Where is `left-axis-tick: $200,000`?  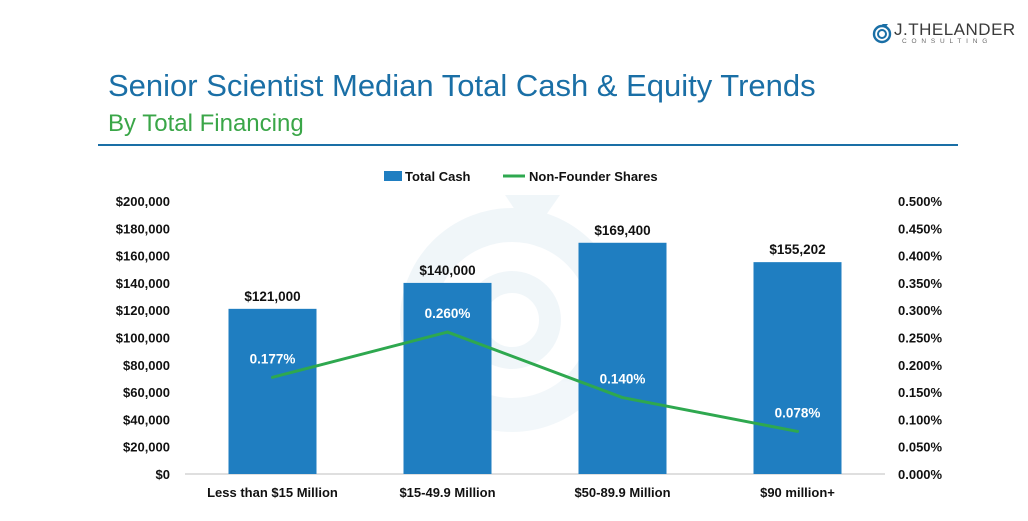
left-axis-tick: $200,000 is located at coordinates (143, 201).